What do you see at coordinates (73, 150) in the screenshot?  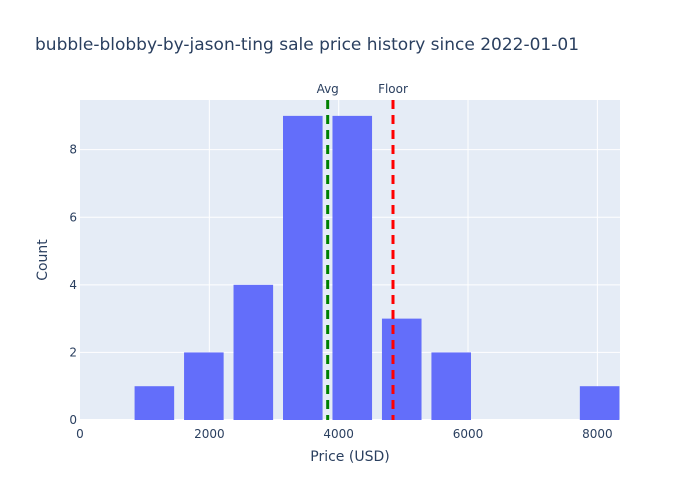 I see `y-tick-label: 8` at bounding box center [73, 150].